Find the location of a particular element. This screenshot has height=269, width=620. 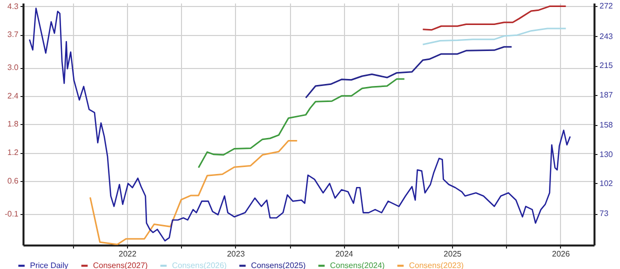

x-tick-label: 2022 is located at coordinates (127, 254).